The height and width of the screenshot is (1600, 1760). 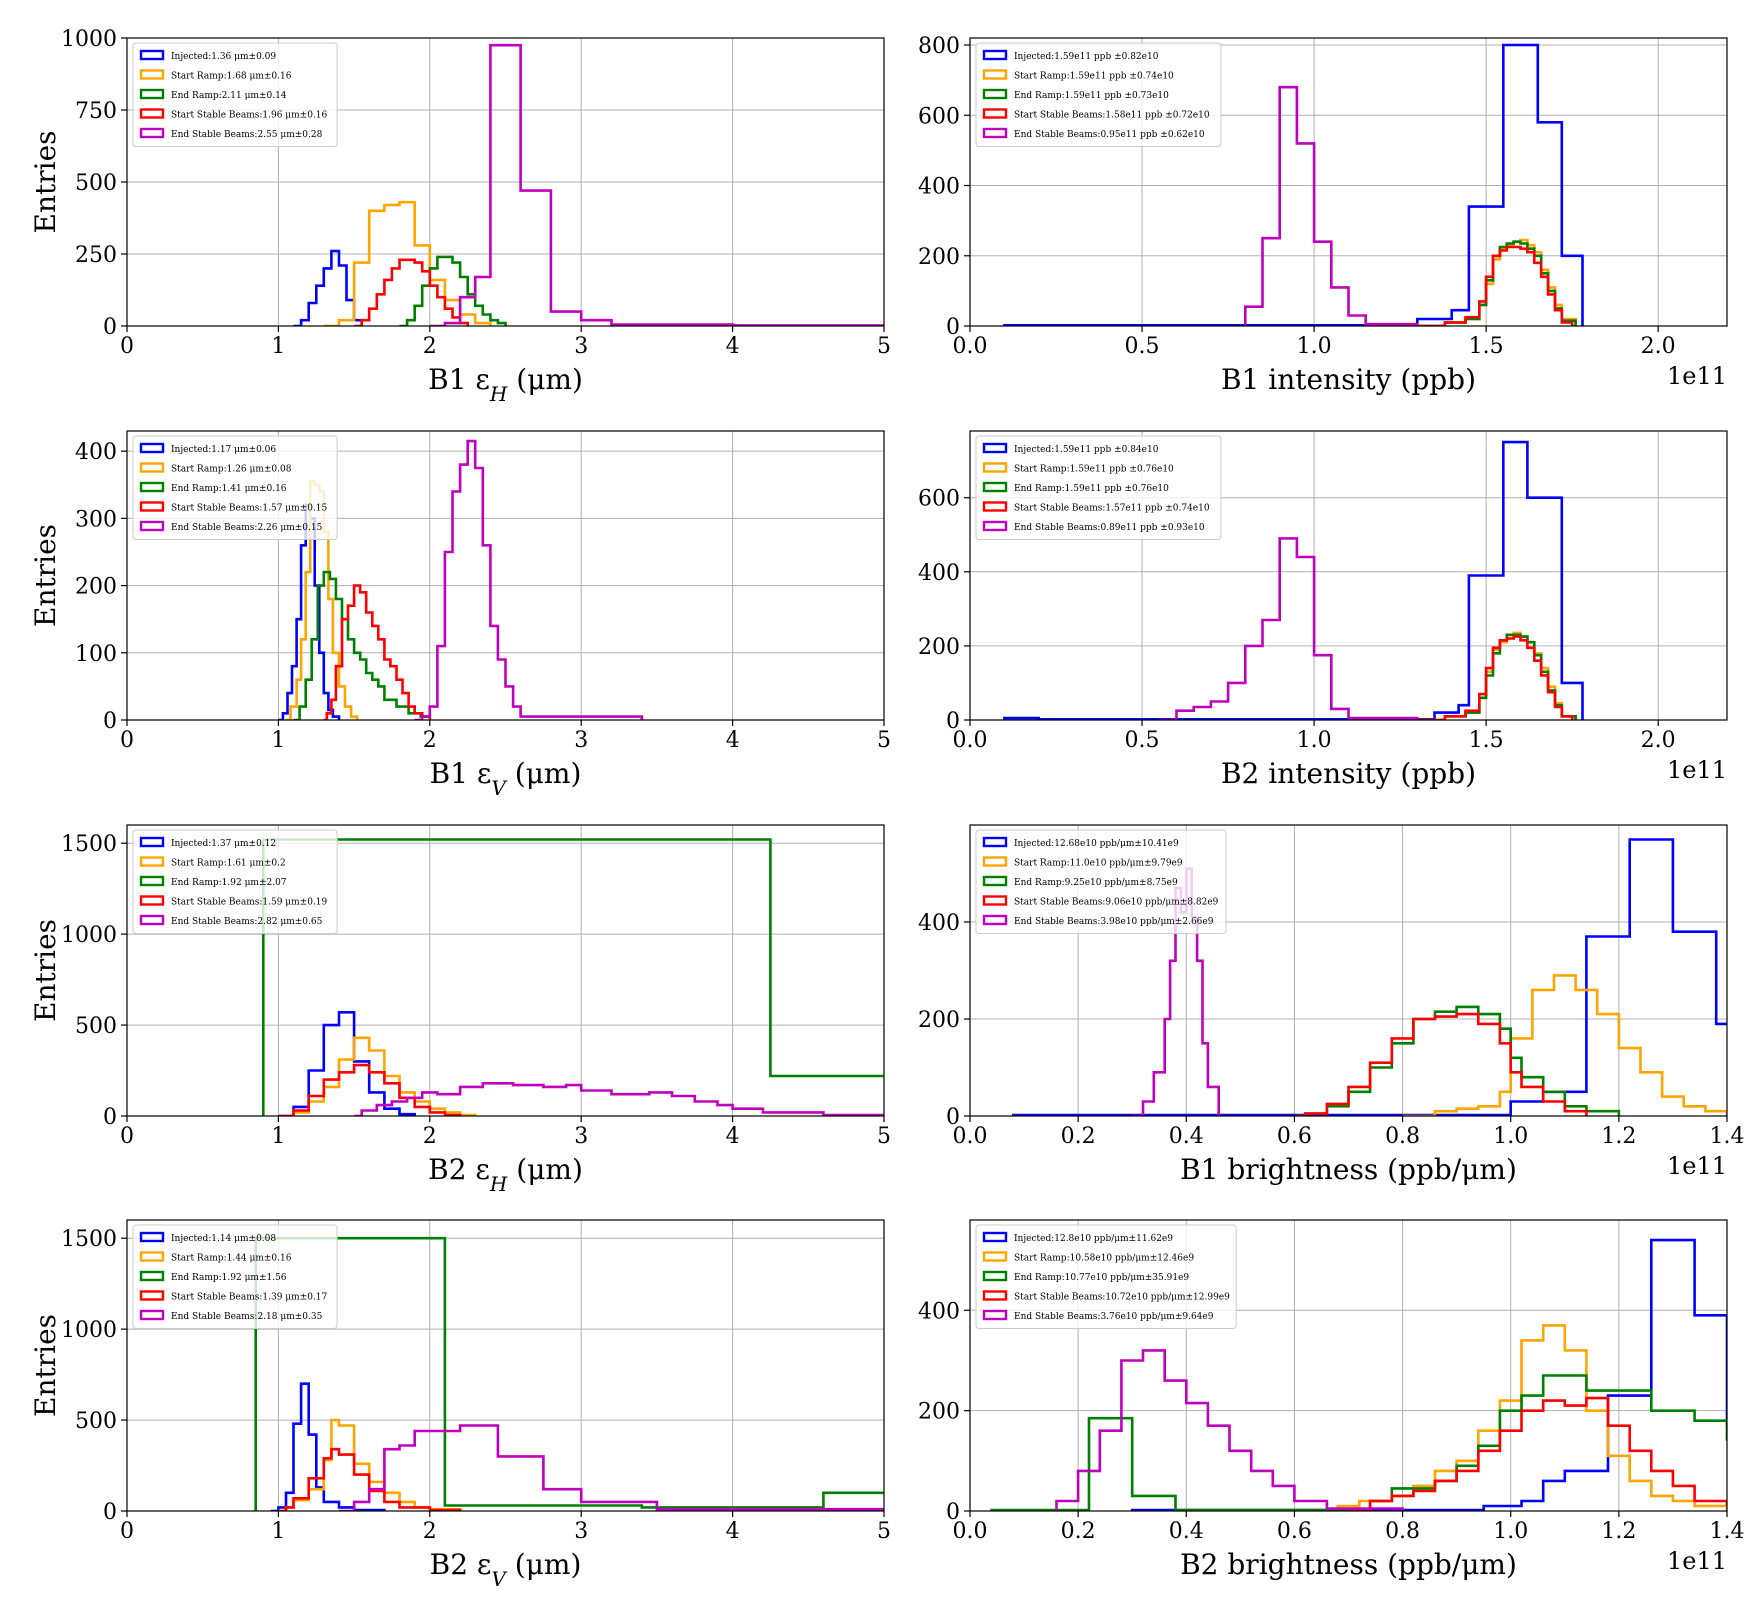 I want to click on legend-entry: End Stable Beams:2.18 μm±0.35, so click(x=247, y=1317).